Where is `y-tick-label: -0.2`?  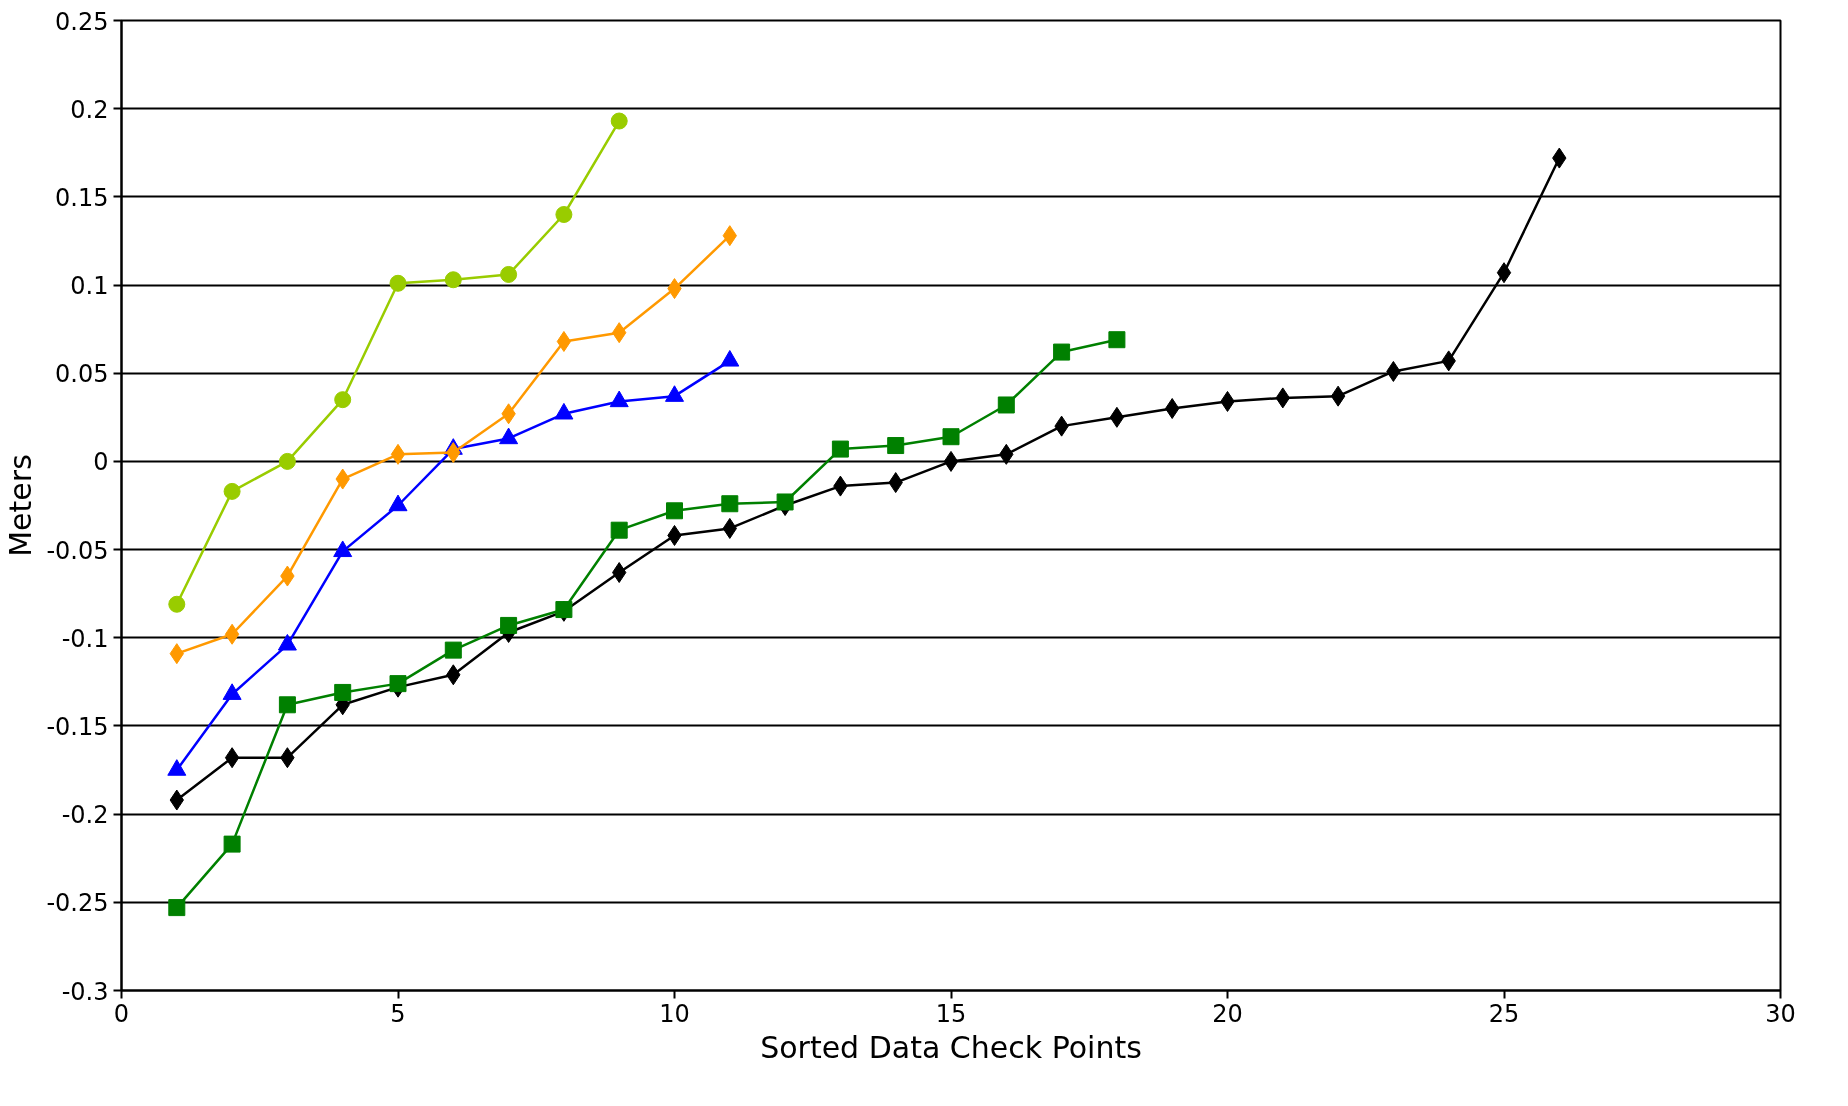
y-tick-label: -0.2 is located at coordinates (85, 815).